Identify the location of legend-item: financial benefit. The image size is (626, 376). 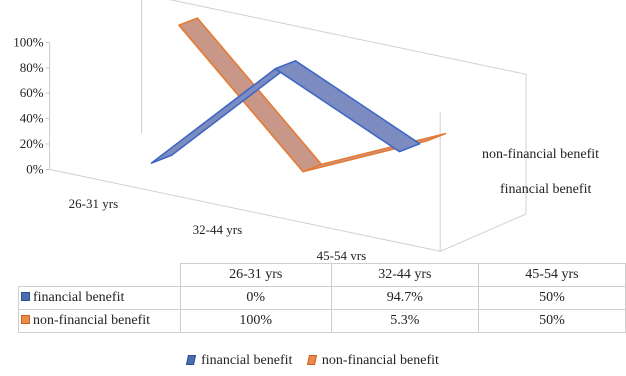
(239, 361).